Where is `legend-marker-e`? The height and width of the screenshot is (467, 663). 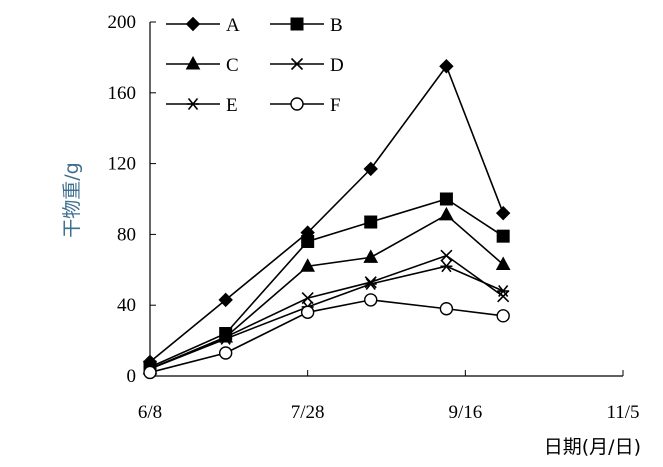
legend-marker-e is located at coordinates (193, 104).